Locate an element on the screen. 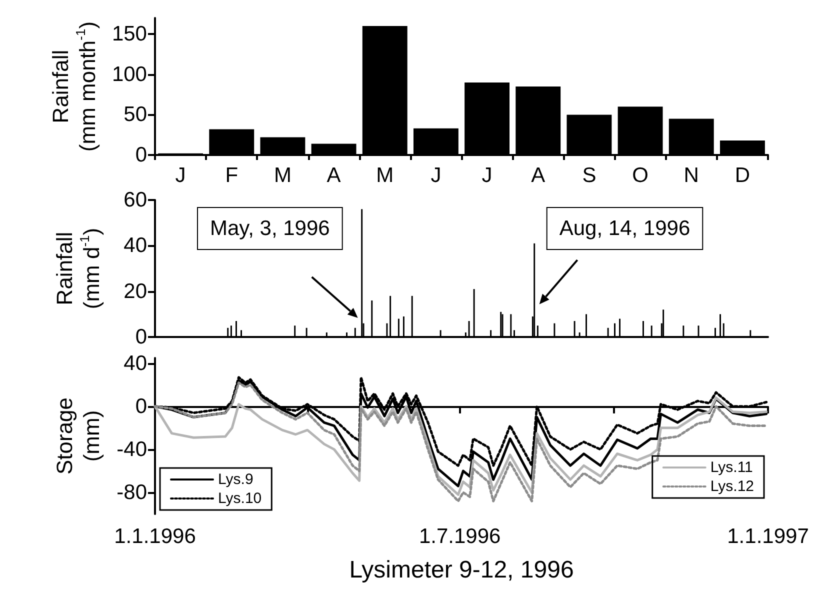 This screenshot has width=826, height=592. annotation: Aug, 14, 1996 is located at coordinates (624, 228).